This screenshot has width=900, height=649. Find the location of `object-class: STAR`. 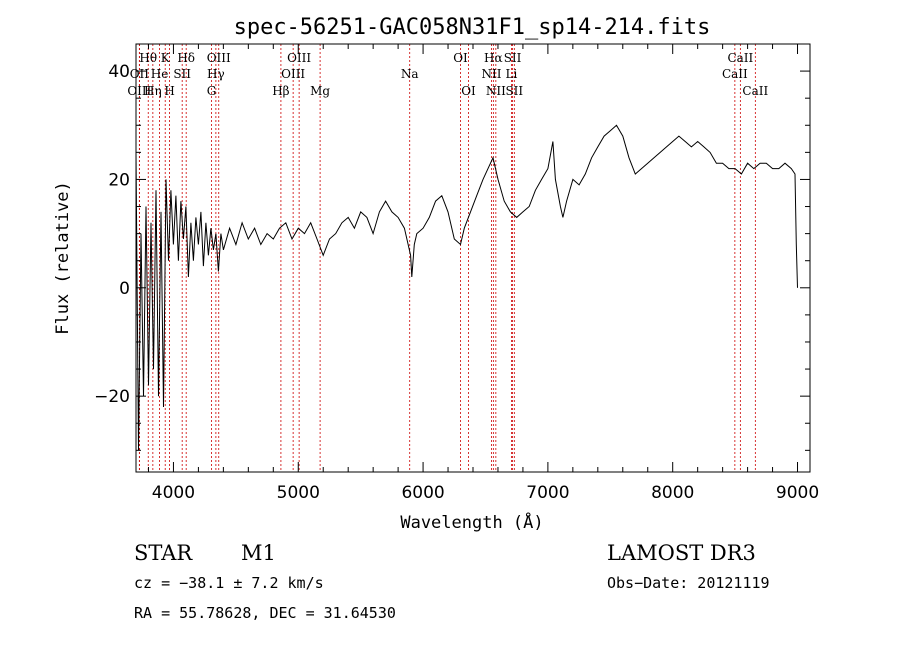

object-class: STAR is located at coordinates (163, 553).